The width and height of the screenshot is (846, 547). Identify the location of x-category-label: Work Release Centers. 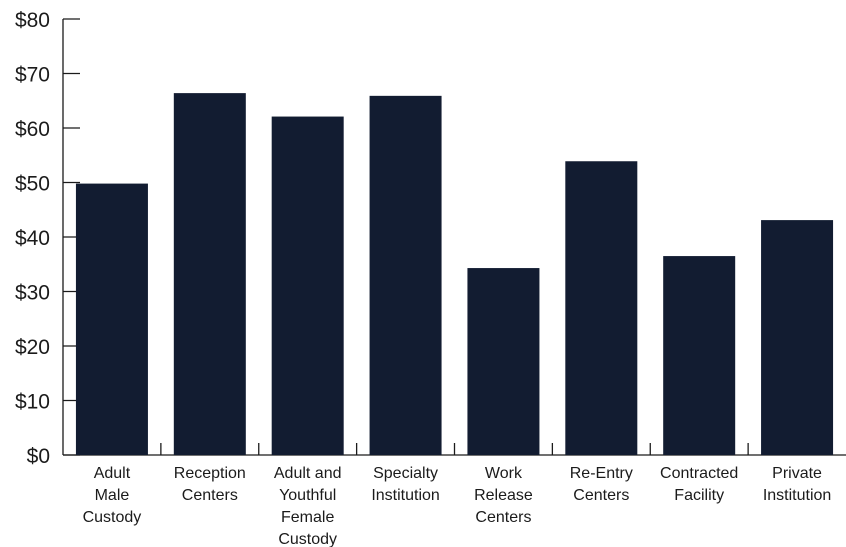
(503, 495).